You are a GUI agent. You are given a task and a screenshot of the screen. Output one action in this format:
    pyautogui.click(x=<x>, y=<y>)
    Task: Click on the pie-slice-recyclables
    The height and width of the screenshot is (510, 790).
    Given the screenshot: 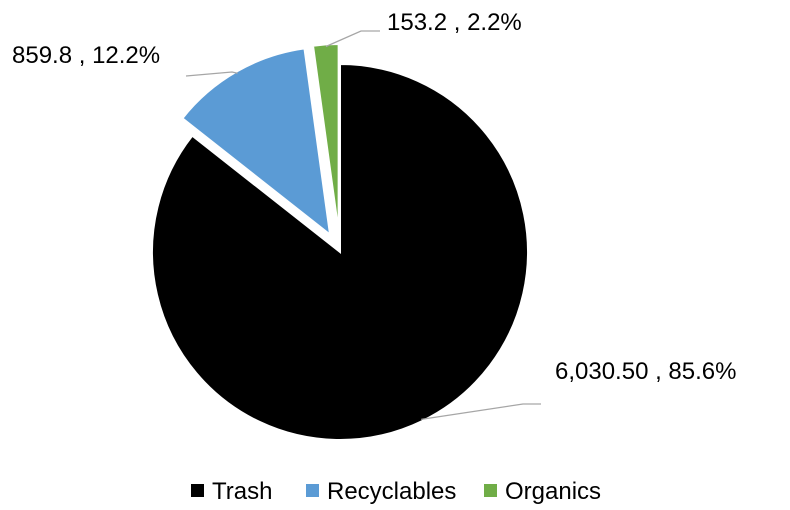 What is the action you would take?
    pyautogui.click(x=256, y=142)
    